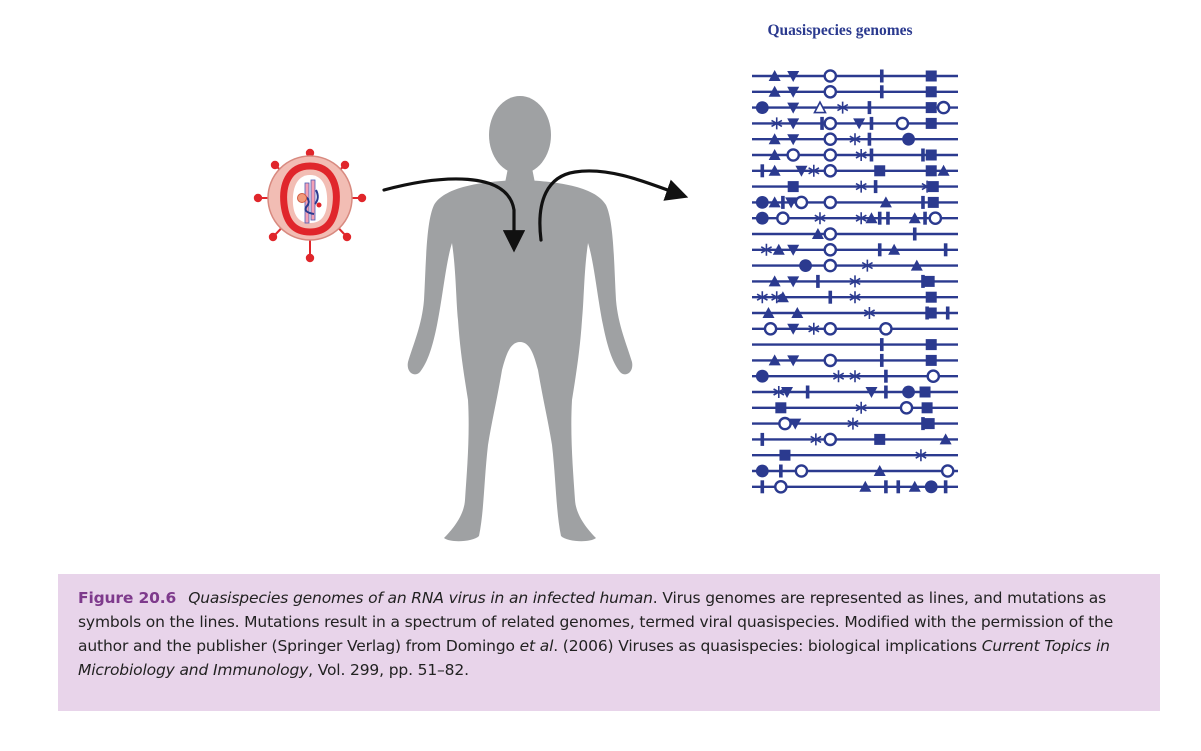 The height and width of the screenshot is (751, 1201). Describe the element at coordinates (535, 211) in the screenshot. I see `infection-arrows` at that location.